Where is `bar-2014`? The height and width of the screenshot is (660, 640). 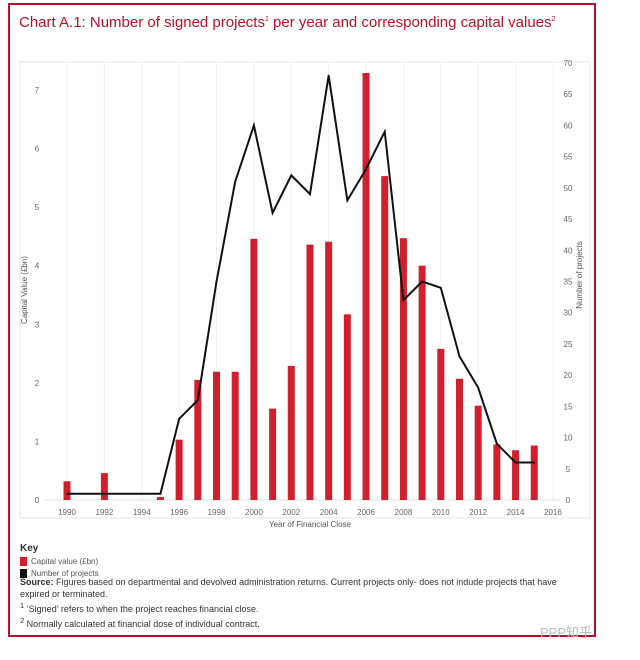 bar-2014 is located at coordinates (516, 475).